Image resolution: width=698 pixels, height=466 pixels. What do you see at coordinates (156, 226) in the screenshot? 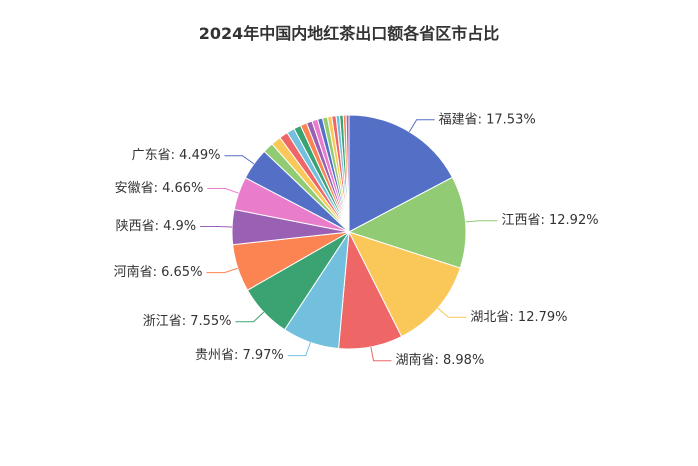
I see `slice-label: 陕西省: 4.9%` at bounding box center [156, 226].